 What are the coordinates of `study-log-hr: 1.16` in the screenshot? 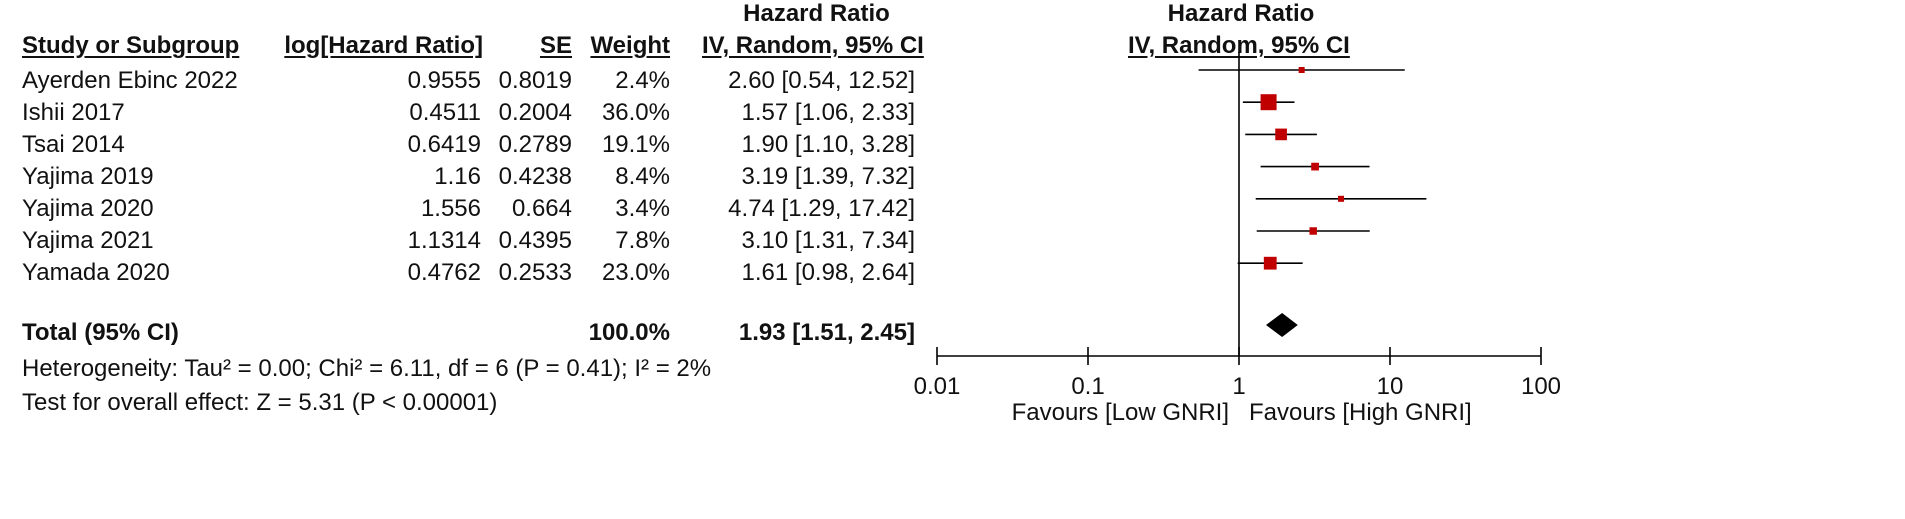 It's located at (457, 176).